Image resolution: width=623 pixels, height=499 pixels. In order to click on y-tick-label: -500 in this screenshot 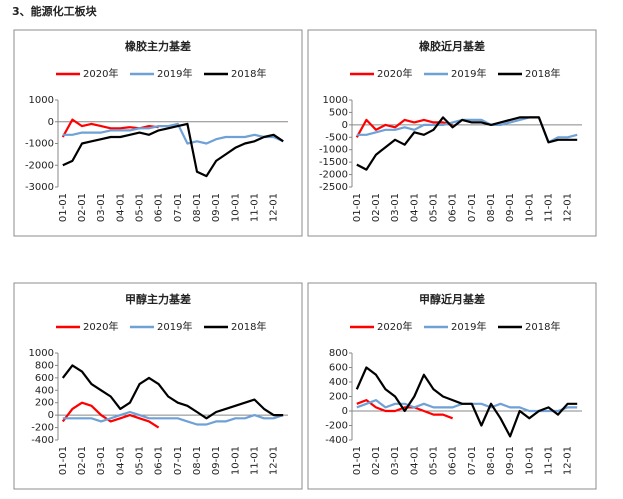, I will do `click(336, 137)`.